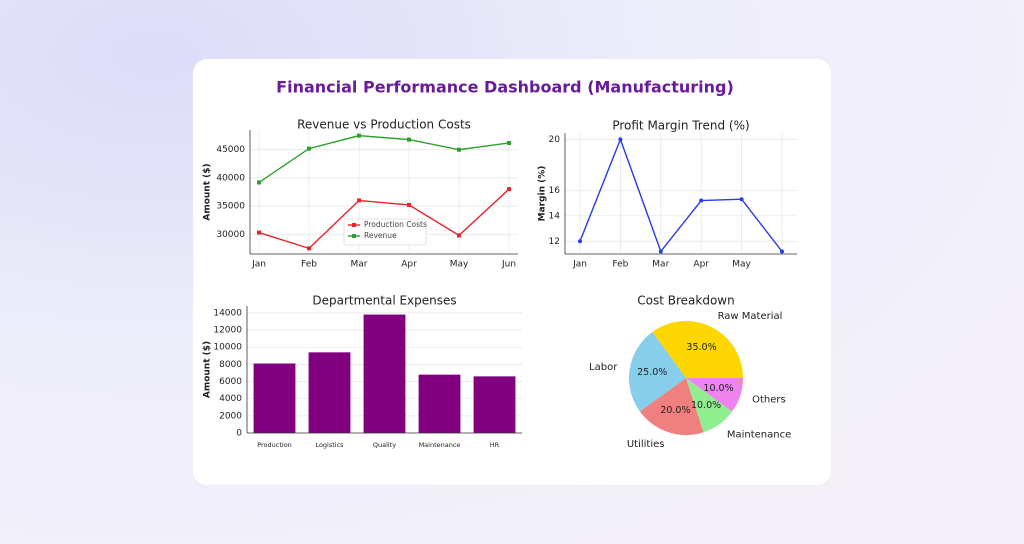  I want to click on y-tick-label: 10000, so click(227, 348).